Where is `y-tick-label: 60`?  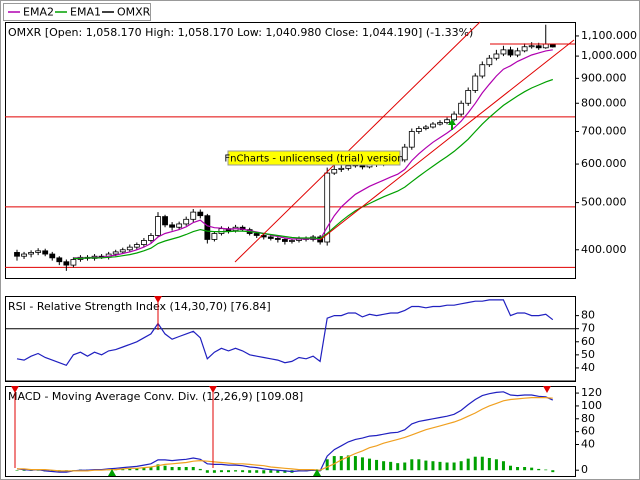 y-tick-label: 60 is located at coordinates (588, 431).